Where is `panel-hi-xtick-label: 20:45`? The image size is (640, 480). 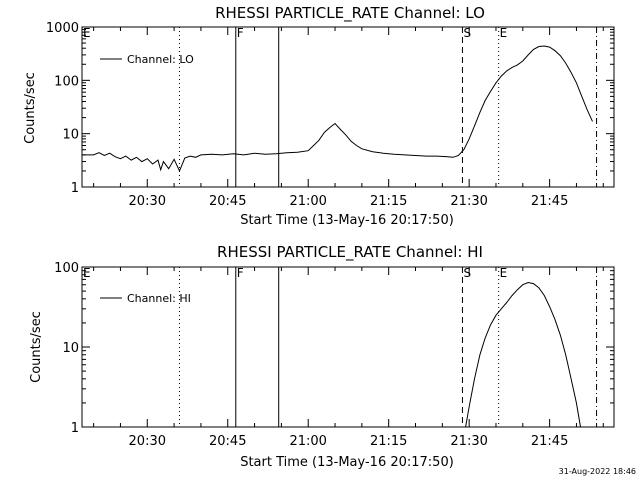
panel-hi-xtick-label: 20:45 is located at coordinates (227, 441).